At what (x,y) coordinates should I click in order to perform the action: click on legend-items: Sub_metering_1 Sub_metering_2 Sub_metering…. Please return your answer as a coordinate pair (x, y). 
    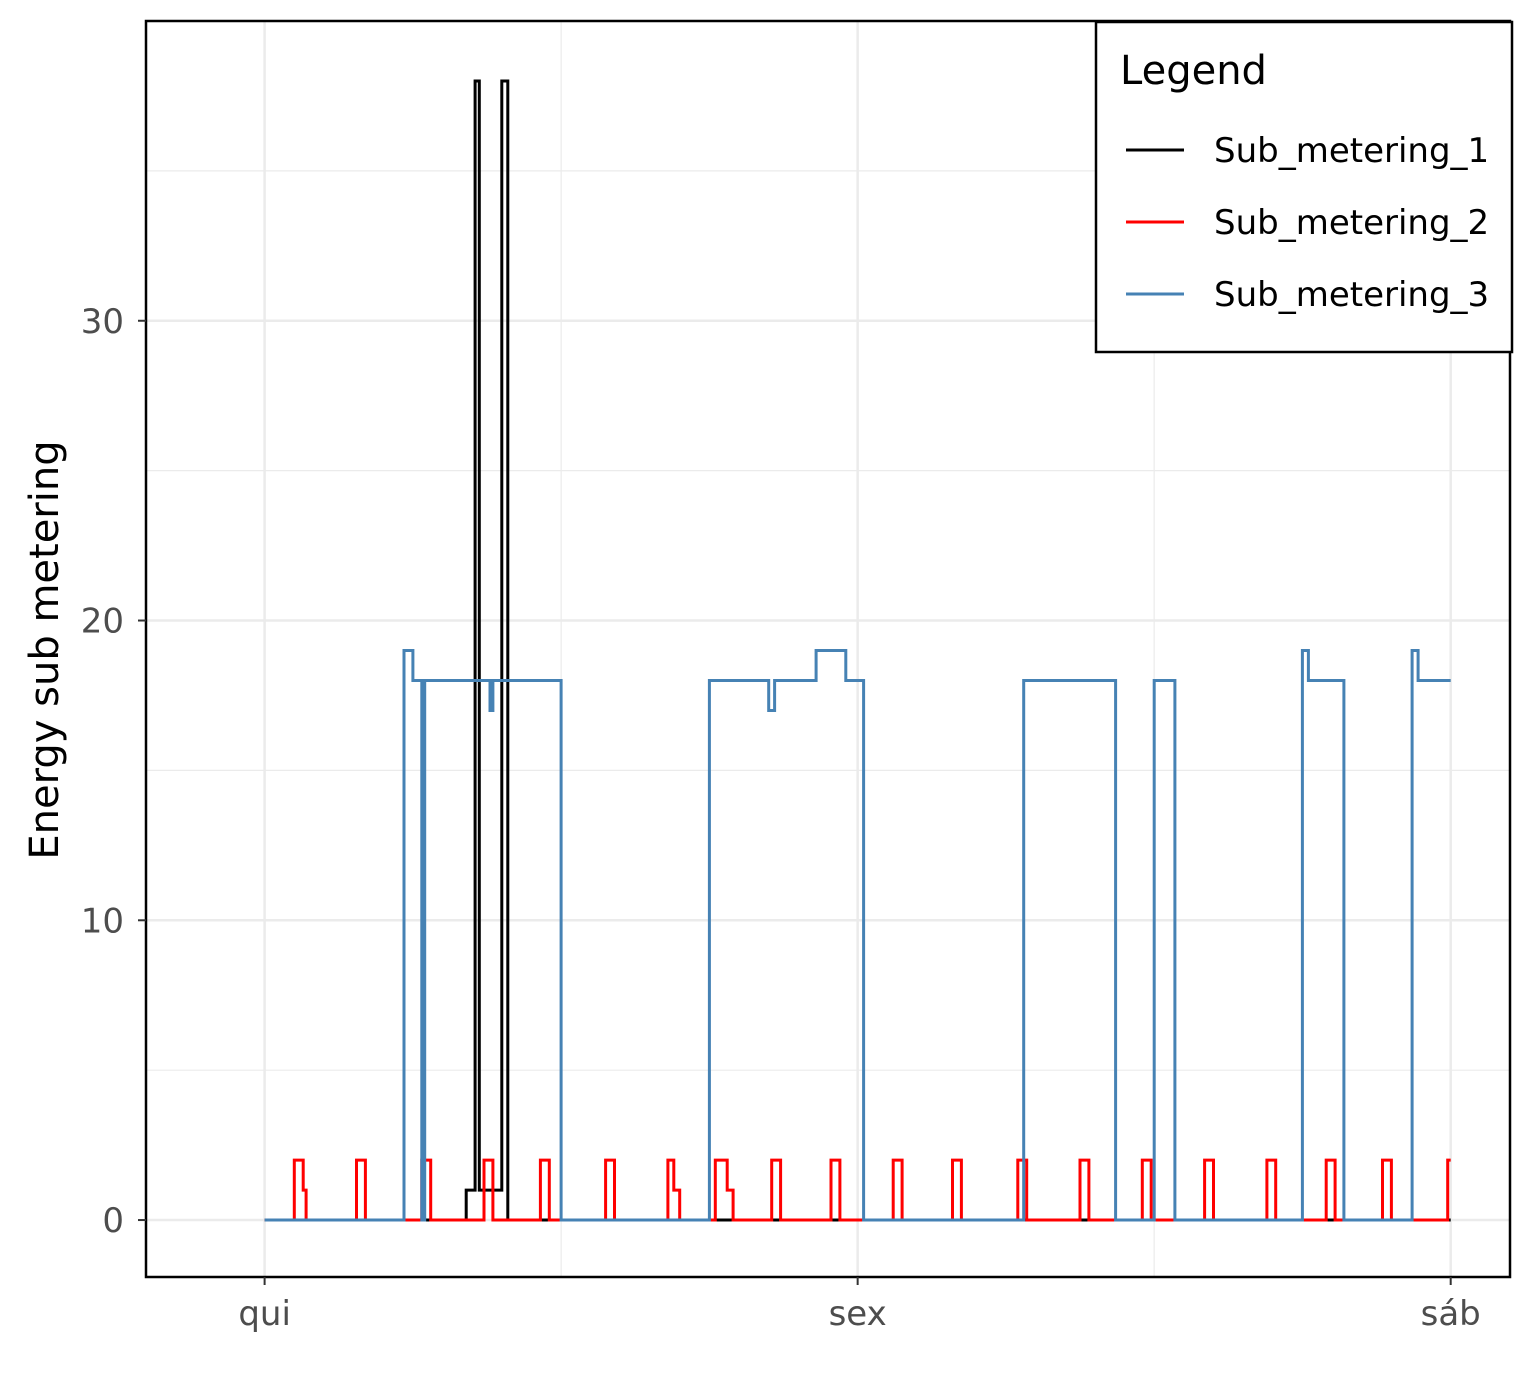
    Looking at the image, I should click on (1307, 223).